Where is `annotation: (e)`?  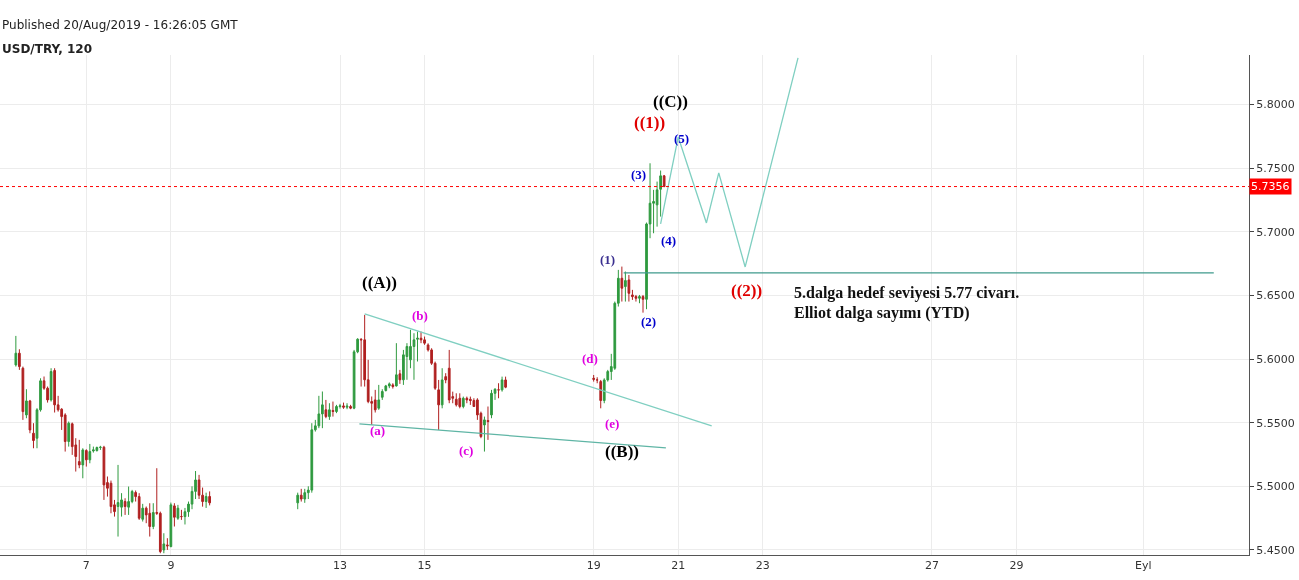
annotation: (e) is located at coordinates (612, 423).